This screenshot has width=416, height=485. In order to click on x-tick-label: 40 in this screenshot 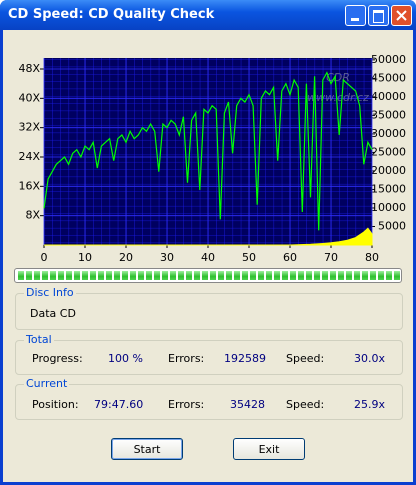, I will do `click(208, 257)`.